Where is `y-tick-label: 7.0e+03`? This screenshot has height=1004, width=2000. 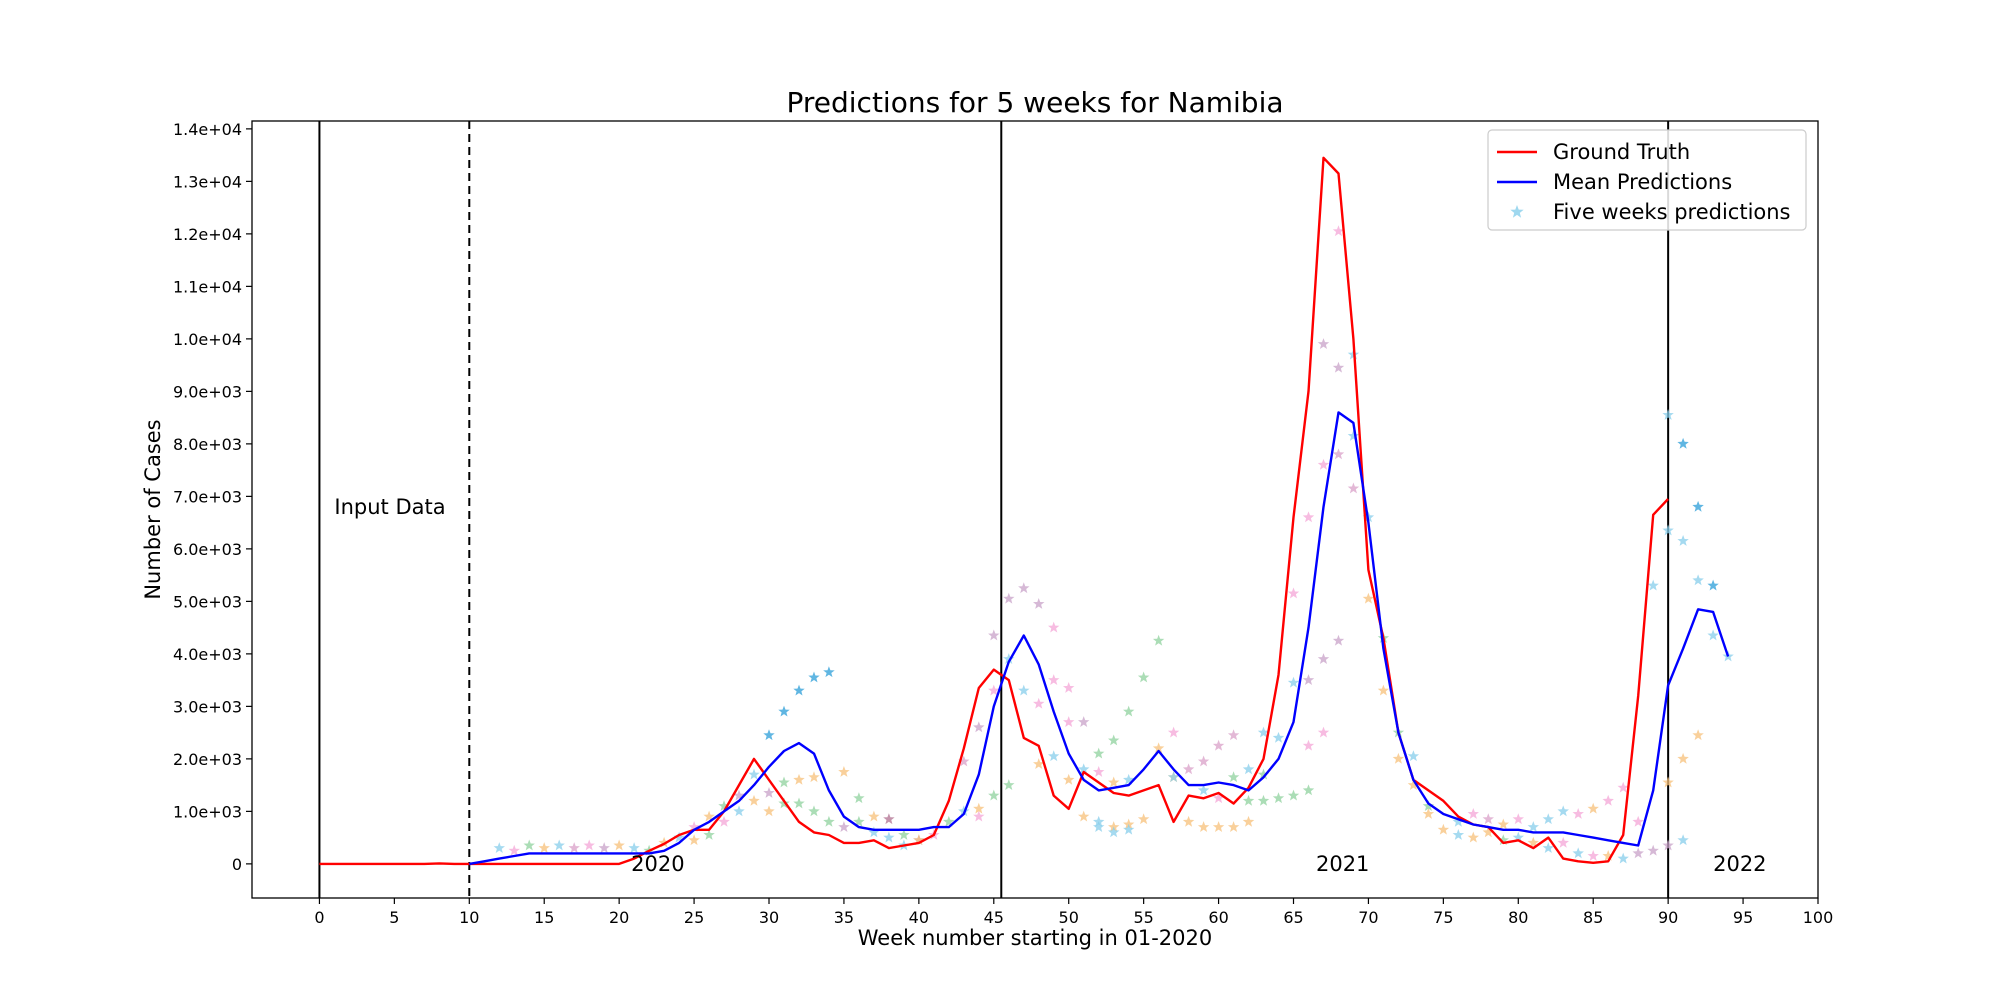
y-tick-label: 7.0e+03 is located at coordinates (207, 496).